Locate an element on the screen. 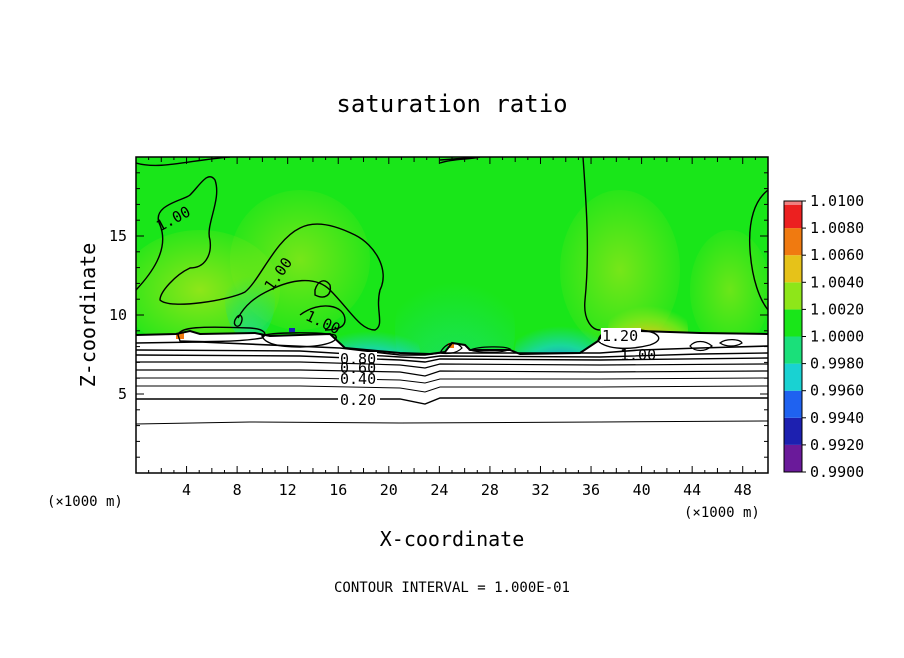  cyan-region is located at coordinates (250, 300).